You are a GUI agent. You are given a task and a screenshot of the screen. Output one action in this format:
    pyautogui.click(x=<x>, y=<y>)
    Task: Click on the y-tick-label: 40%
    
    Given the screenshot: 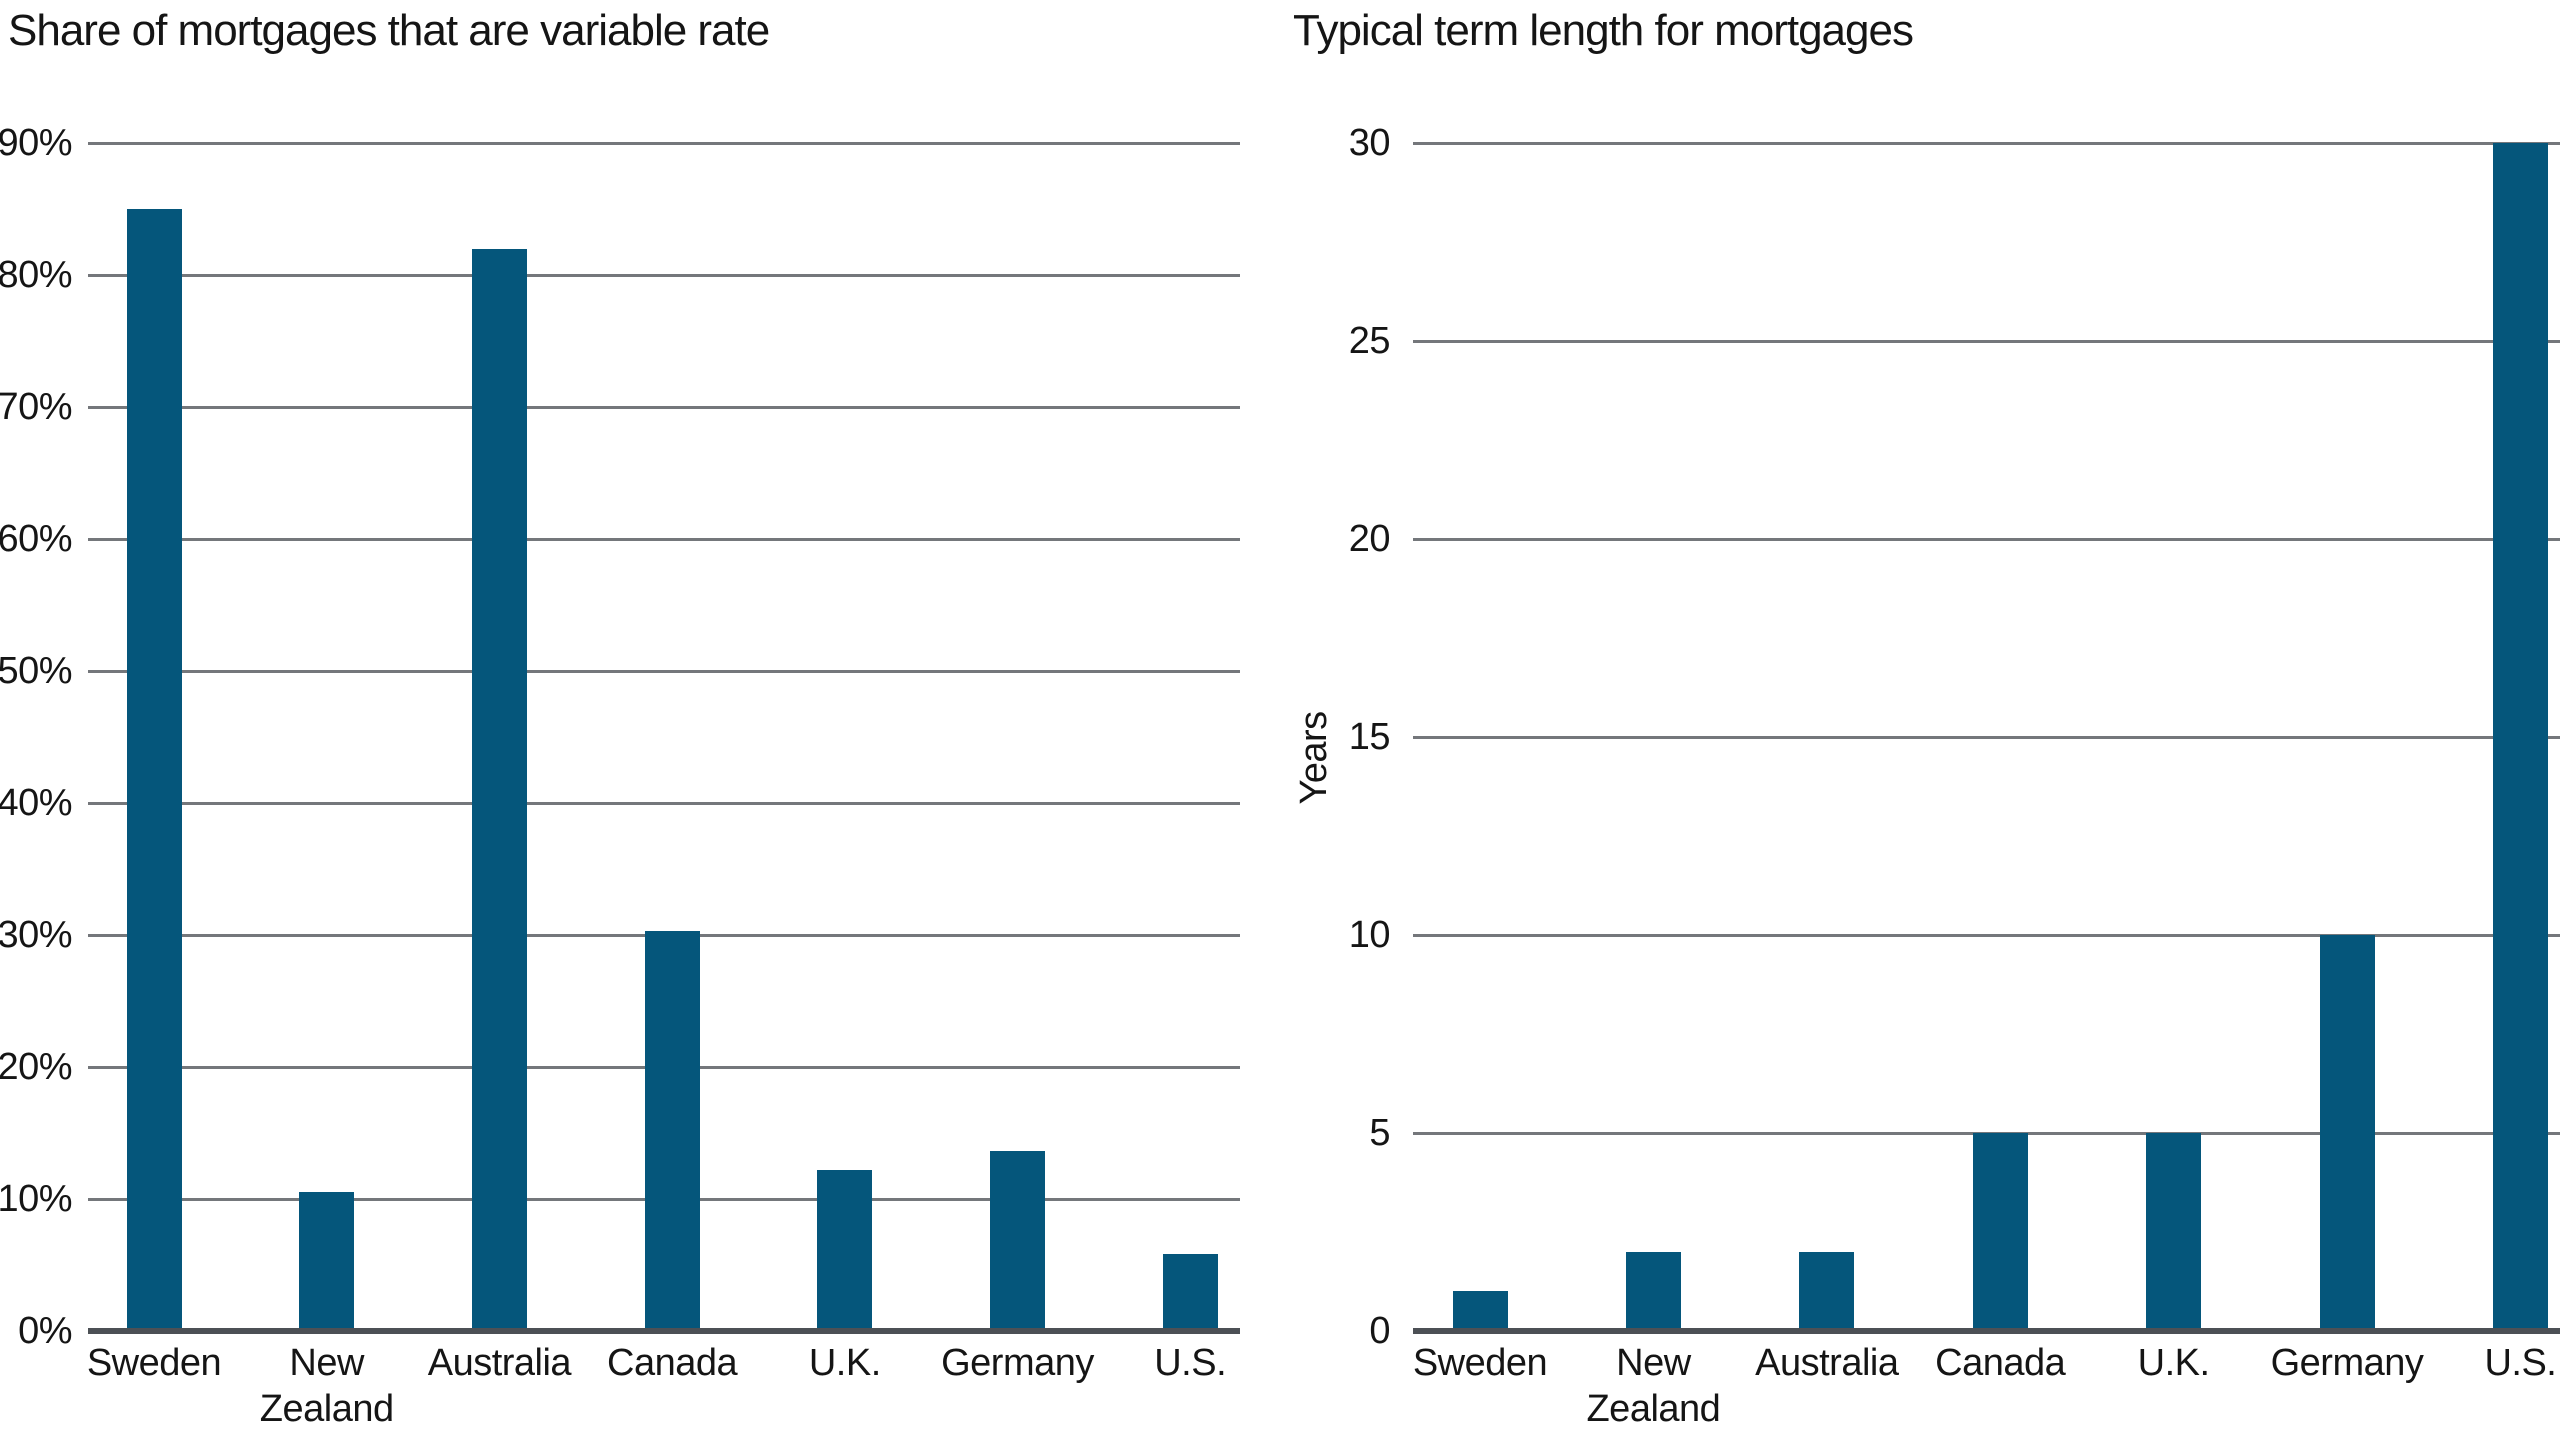 What is the action you would take?
    pyautogui.click(x=36, y=803)
    